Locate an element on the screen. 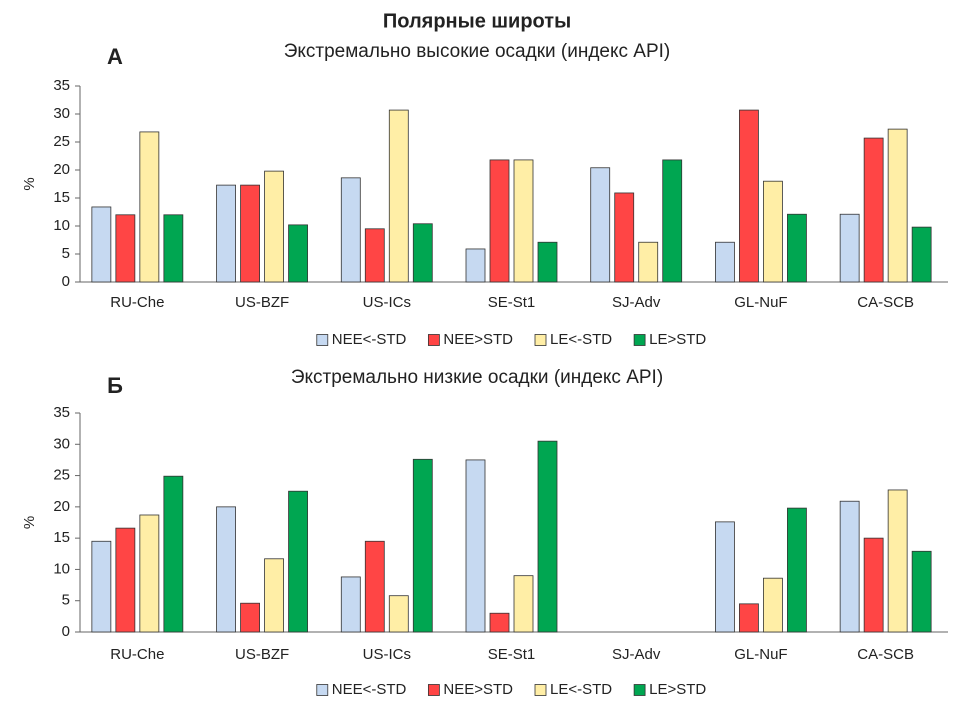 The height and width of the screenshot is (712, 967). chart-subtitle: Экстремально высокие осадки (индекс API) is located at coordinates (477, 51).